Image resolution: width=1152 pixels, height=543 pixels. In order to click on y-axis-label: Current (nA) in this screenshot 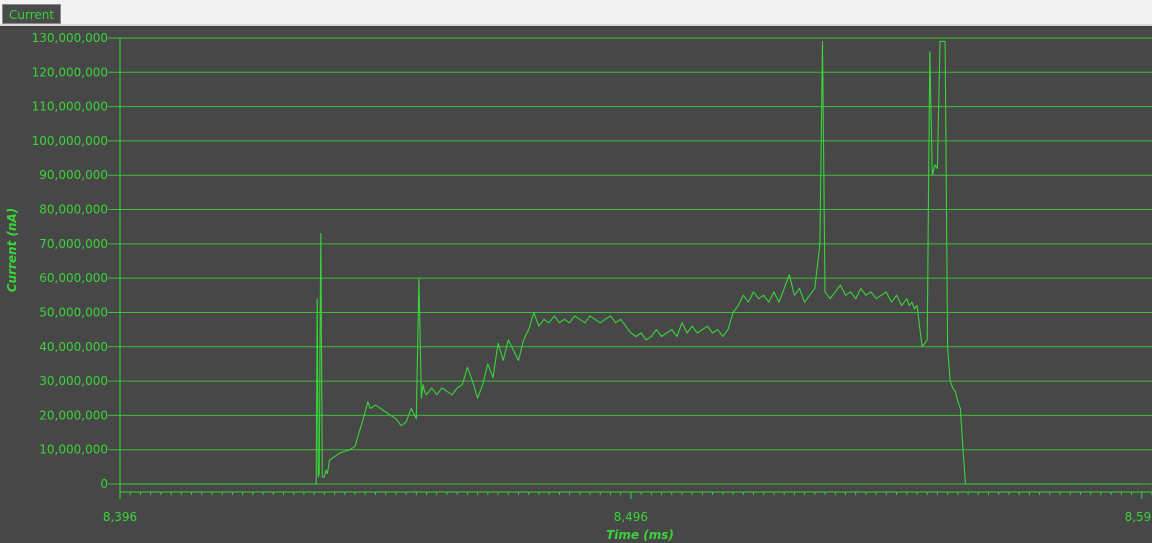, I will do `click(12, 250)`.